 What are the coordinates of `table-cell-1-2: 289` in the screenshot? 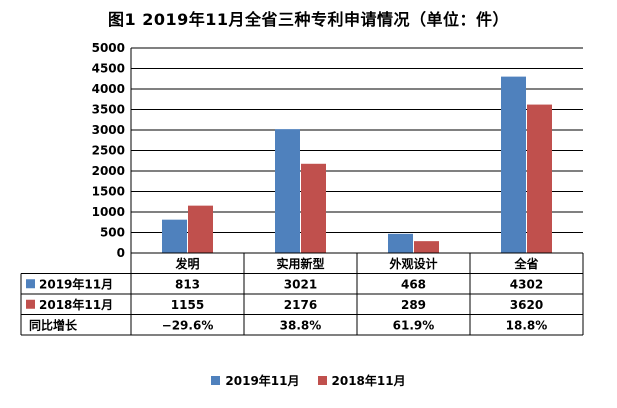 It's located at (413, 305).